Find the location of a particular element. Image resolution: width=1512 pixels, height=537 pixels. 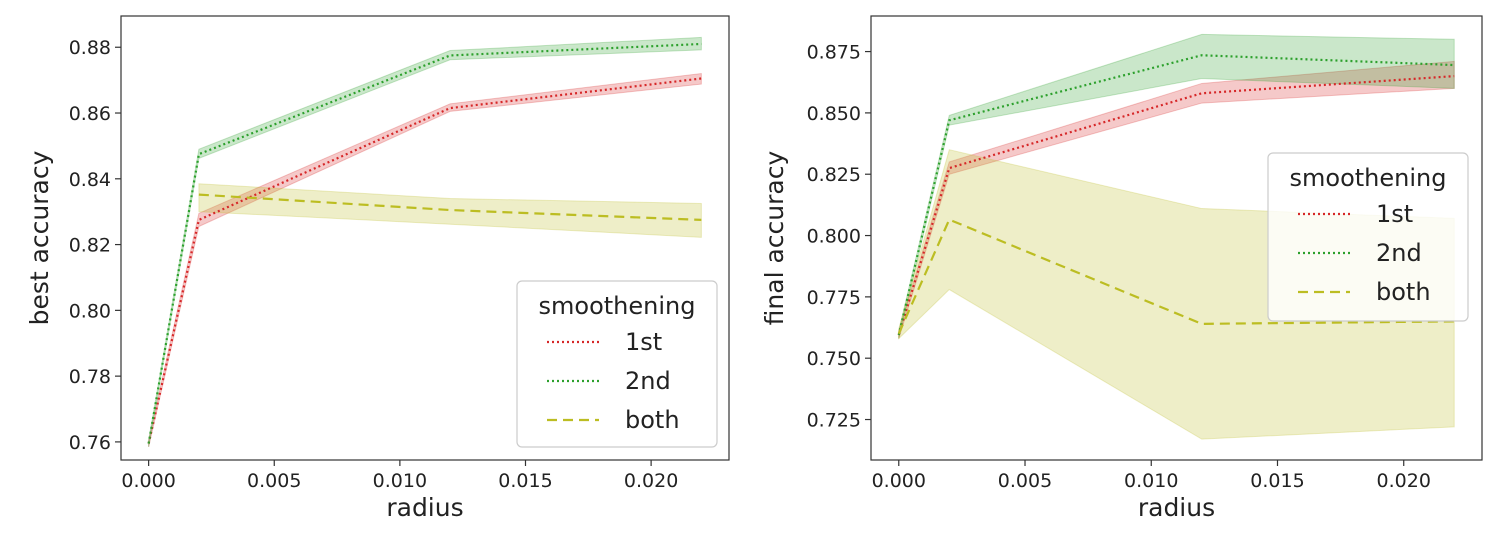

y-tick-label: 0.775 is located at coordinates (834, 298).